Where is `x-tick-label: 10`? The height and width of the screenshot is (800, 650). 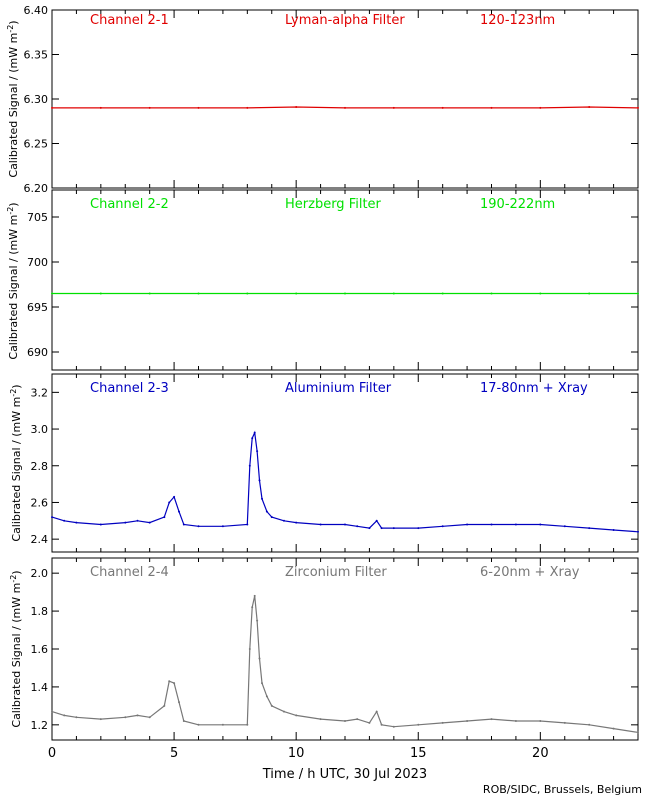 x-tick-label: 10 is located at coordinates (296, 753).